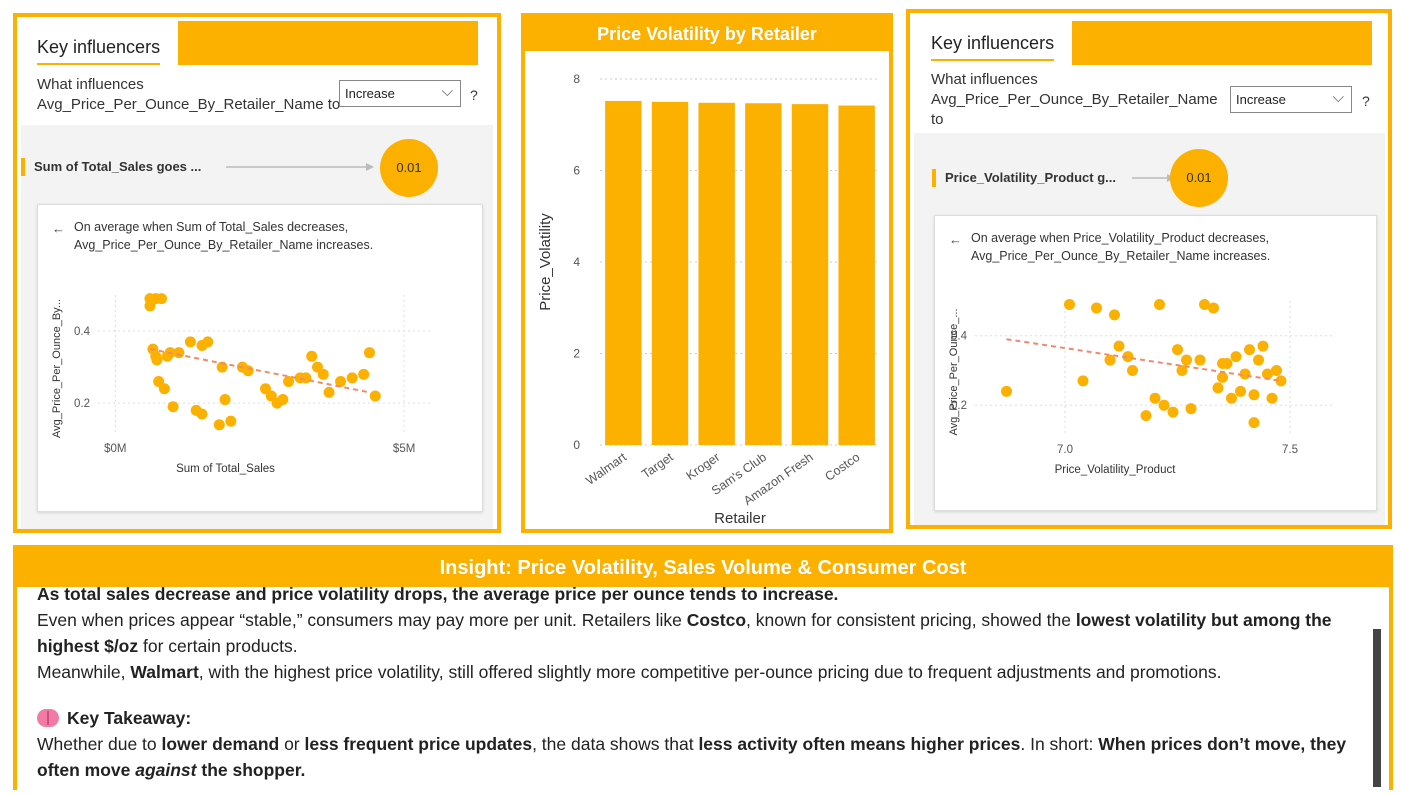 The image size is (1401, 795). Describe the element at coordinates (418, 744) in the screenshot. I see `p5-d: less frequent price updates` at that location.